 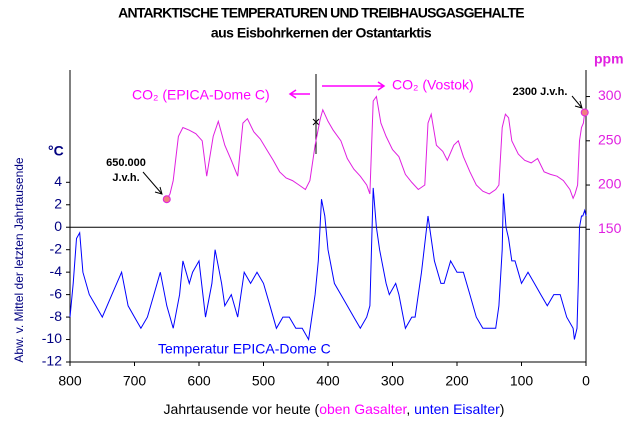 What do you see at coordinates (457, 409) in the screenshot?
I see `x-axis-label-part: unten Eisalter` at bounding box center [457, 409].